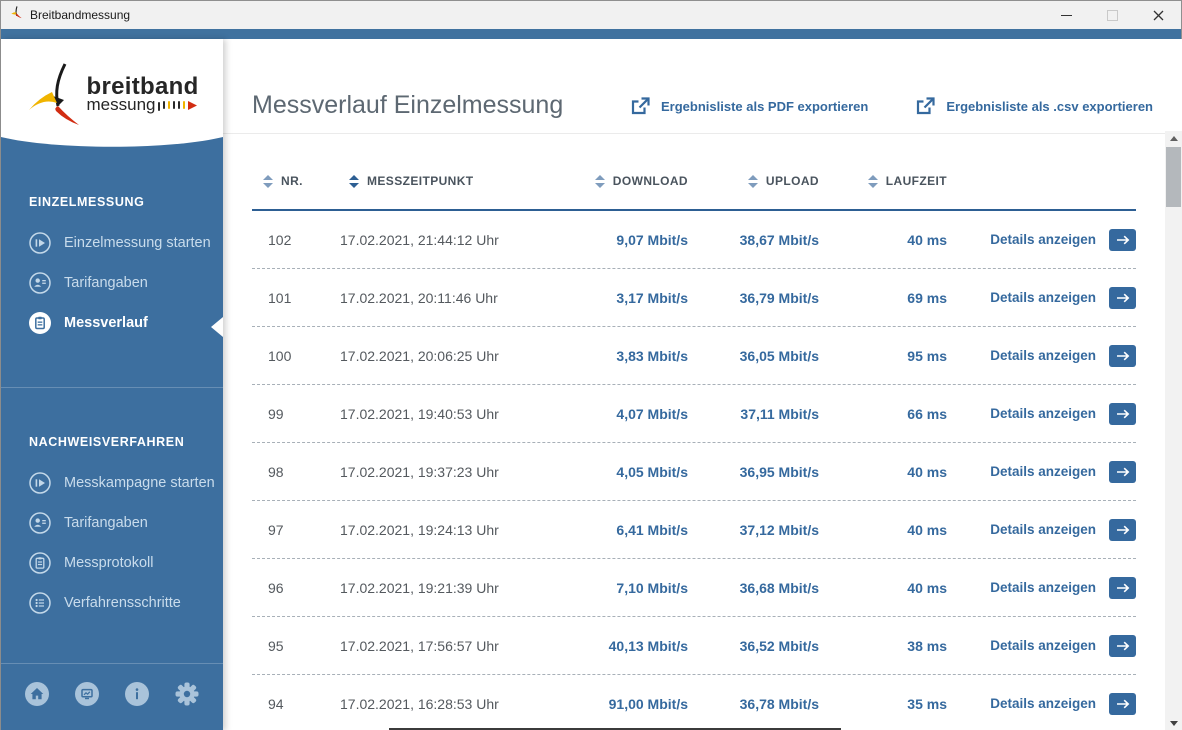 The image size is (1182, 730). I want to click on cell-download: 9,07 Mbit/s, so click(652, 239).